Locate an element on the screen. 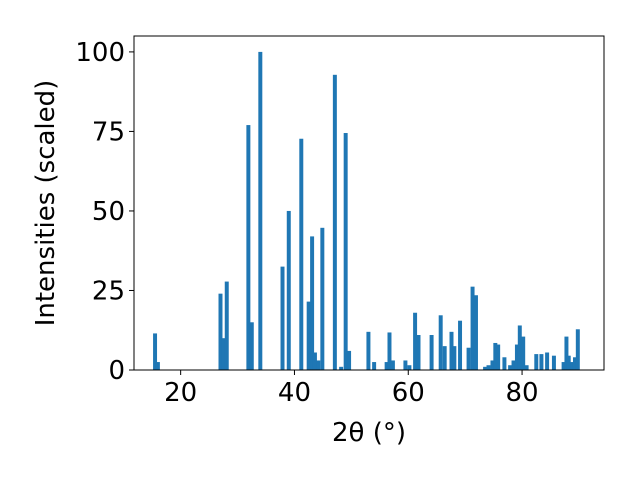 This screenshot has height=480, width=640. y-tick-label: 75 is located at coordinates (108, 132).